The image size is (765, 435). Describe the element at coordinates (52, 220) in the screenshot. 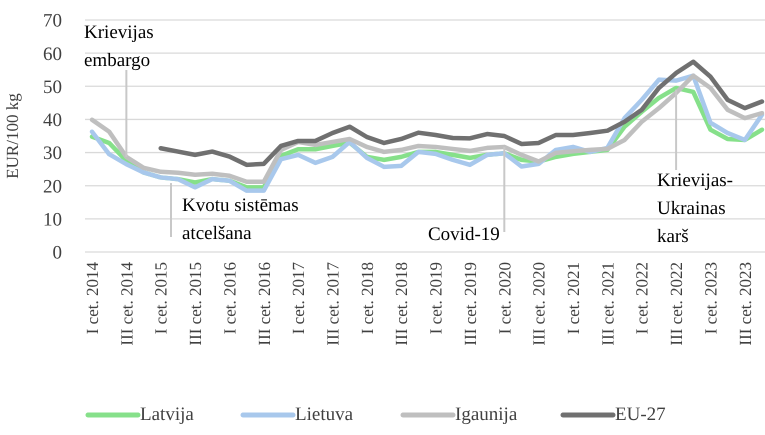

I see `y-tick-label: 10` at that location.